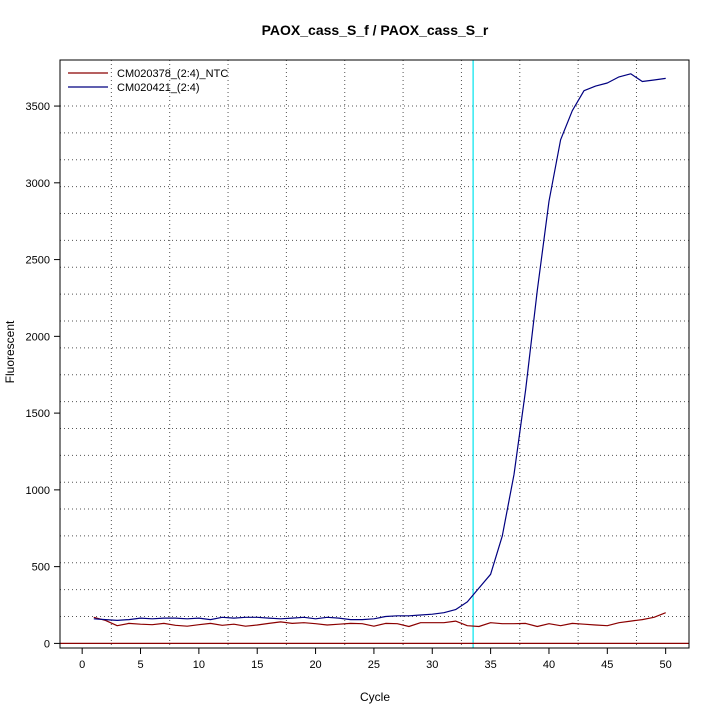  What do you see at coordinates (41, 568) in the screenshot?
I see `y-tick-label: 500` at bounding box center [41, 568].